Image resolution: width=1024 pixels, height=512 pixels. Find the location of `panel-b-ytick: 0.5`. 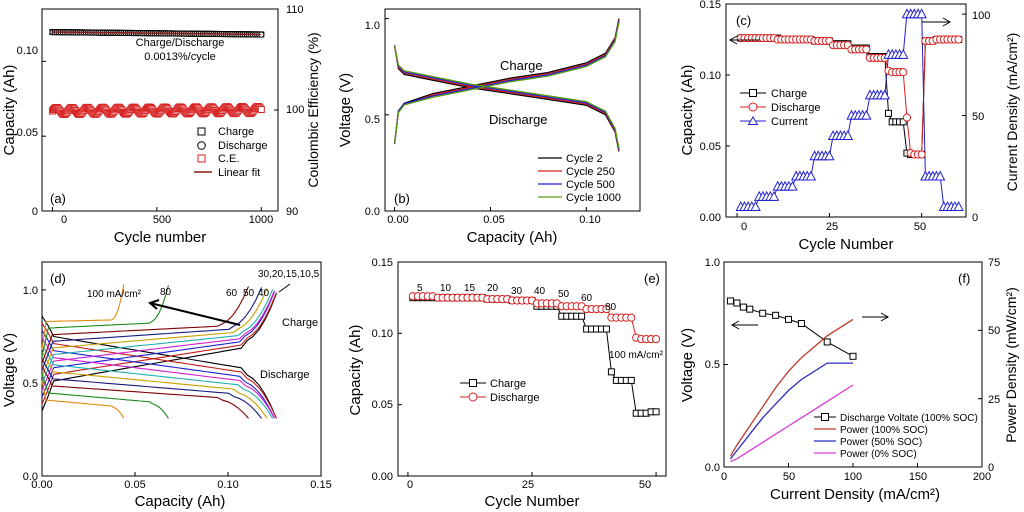

panel-b-ytick: 0.5 is located at coordinates (372, 120).